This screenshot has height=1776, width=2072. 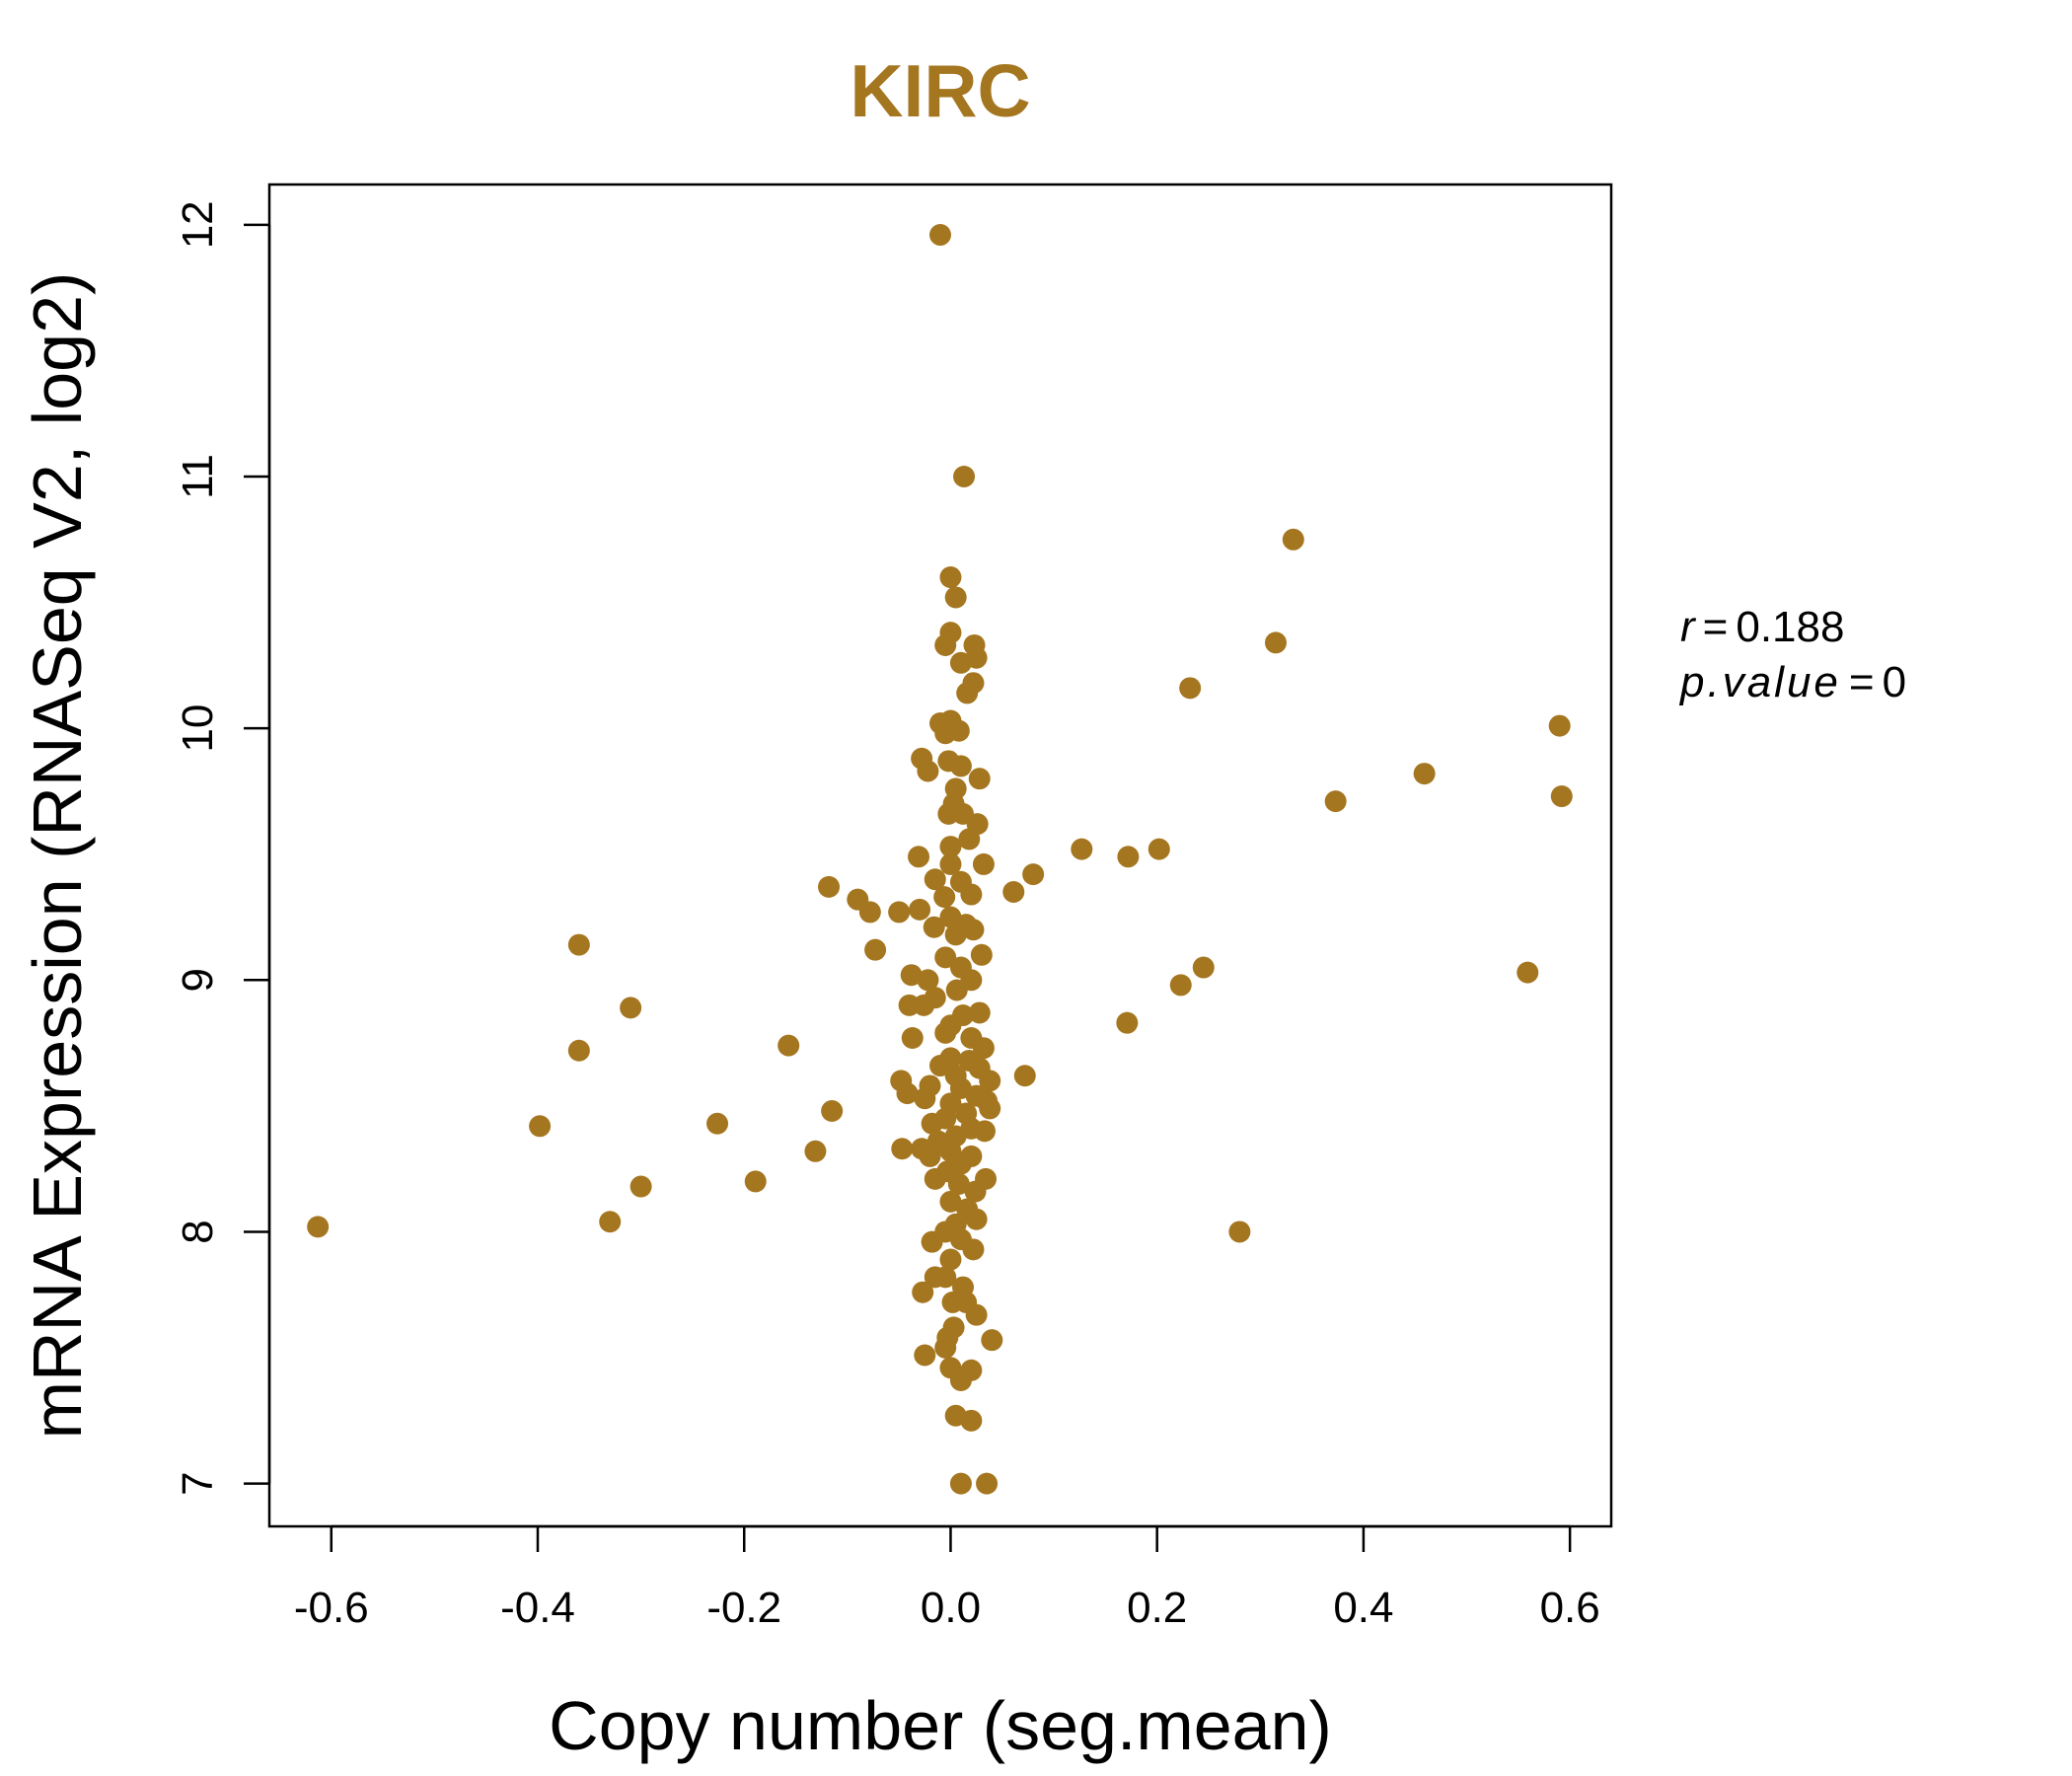 What do you see at coordinates (1792, 655) in the screenshot?
I see `correlation-stats: r = 0.188 p.value = 0` at bounding box center [1792, 655].